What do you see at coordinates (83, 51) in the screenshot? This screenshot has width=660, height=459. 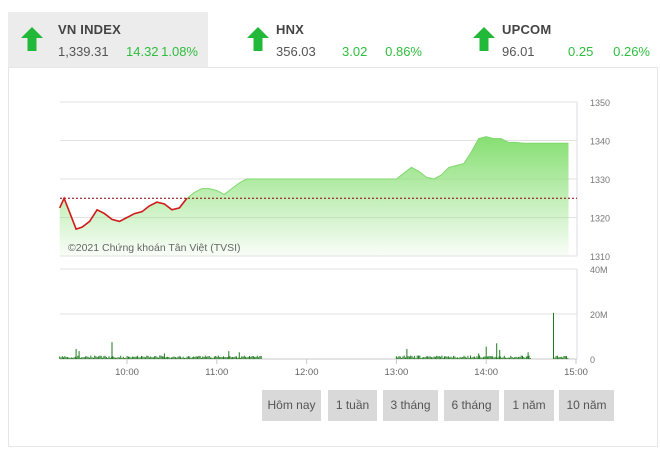 I see `index-value: 1,339.31` at bounding box center [83, 51].